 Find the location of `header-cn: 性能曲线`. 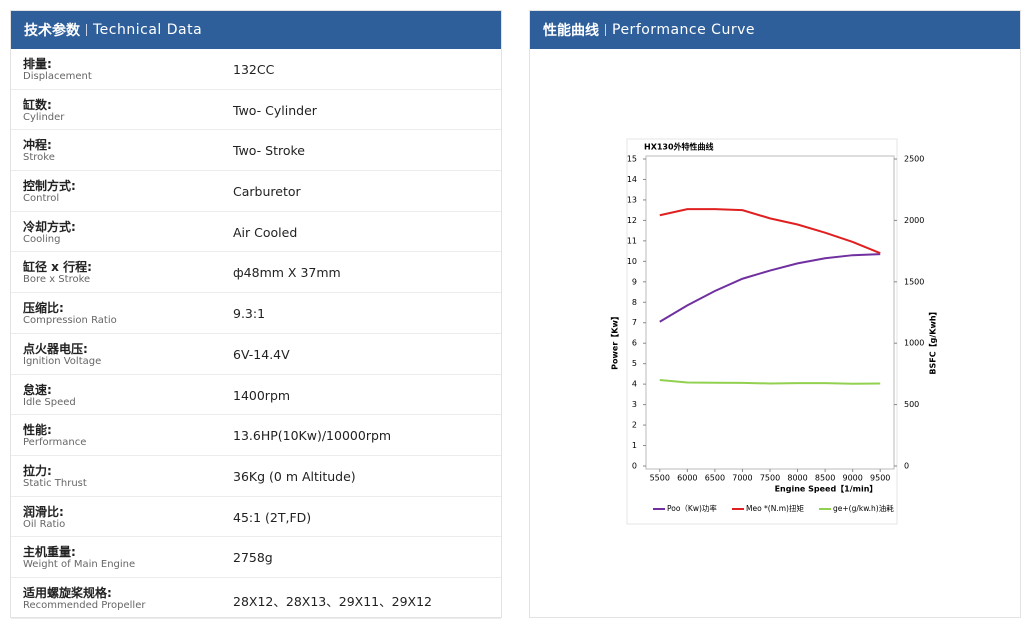

header-cn: 性能曲线 is located at coordinates (571, 31).